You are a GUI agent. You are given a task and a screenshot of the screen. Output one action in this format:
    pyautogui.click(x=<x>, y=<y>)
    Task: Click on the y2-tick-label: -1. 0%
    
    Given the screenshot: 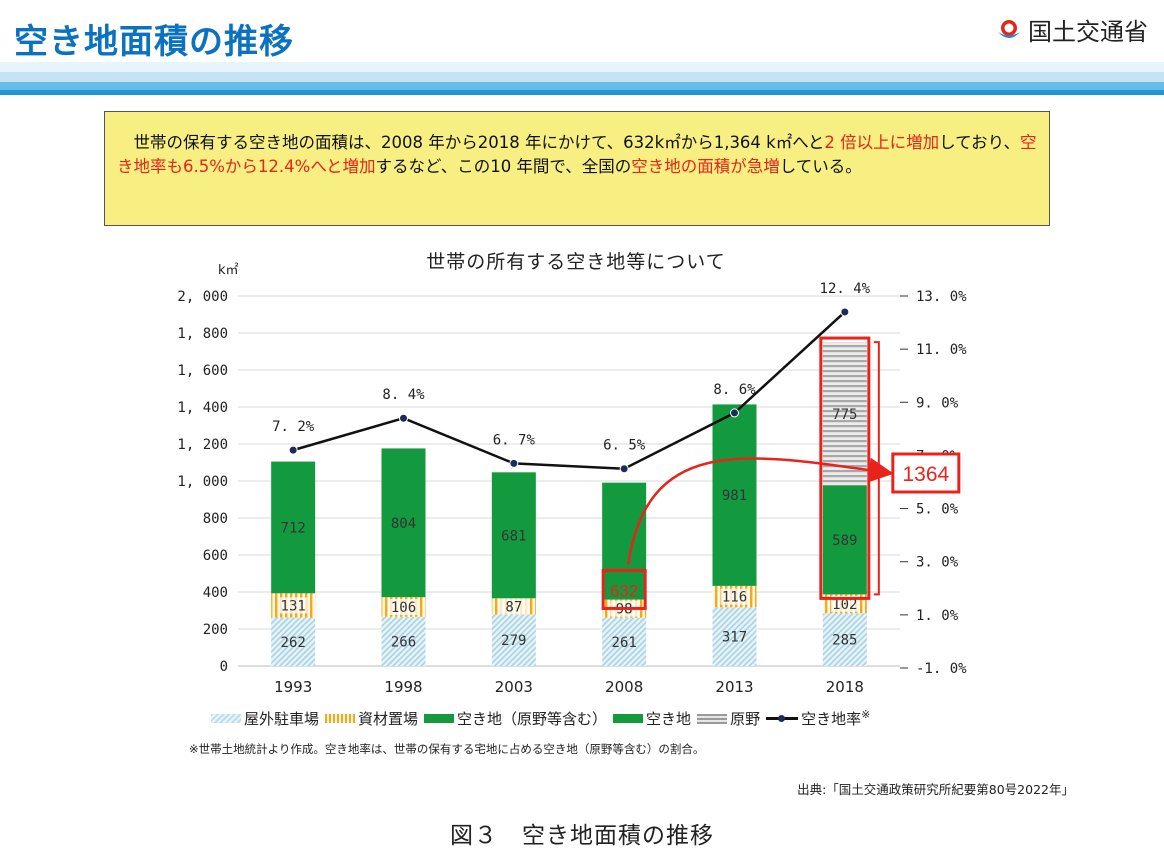 What is the action you would take?
    pyautogui.click(x=941, y=669)
    